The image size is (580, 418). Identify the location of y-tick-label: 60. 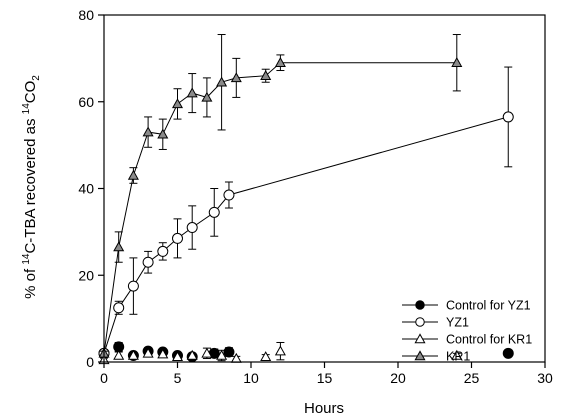
(86, 102).